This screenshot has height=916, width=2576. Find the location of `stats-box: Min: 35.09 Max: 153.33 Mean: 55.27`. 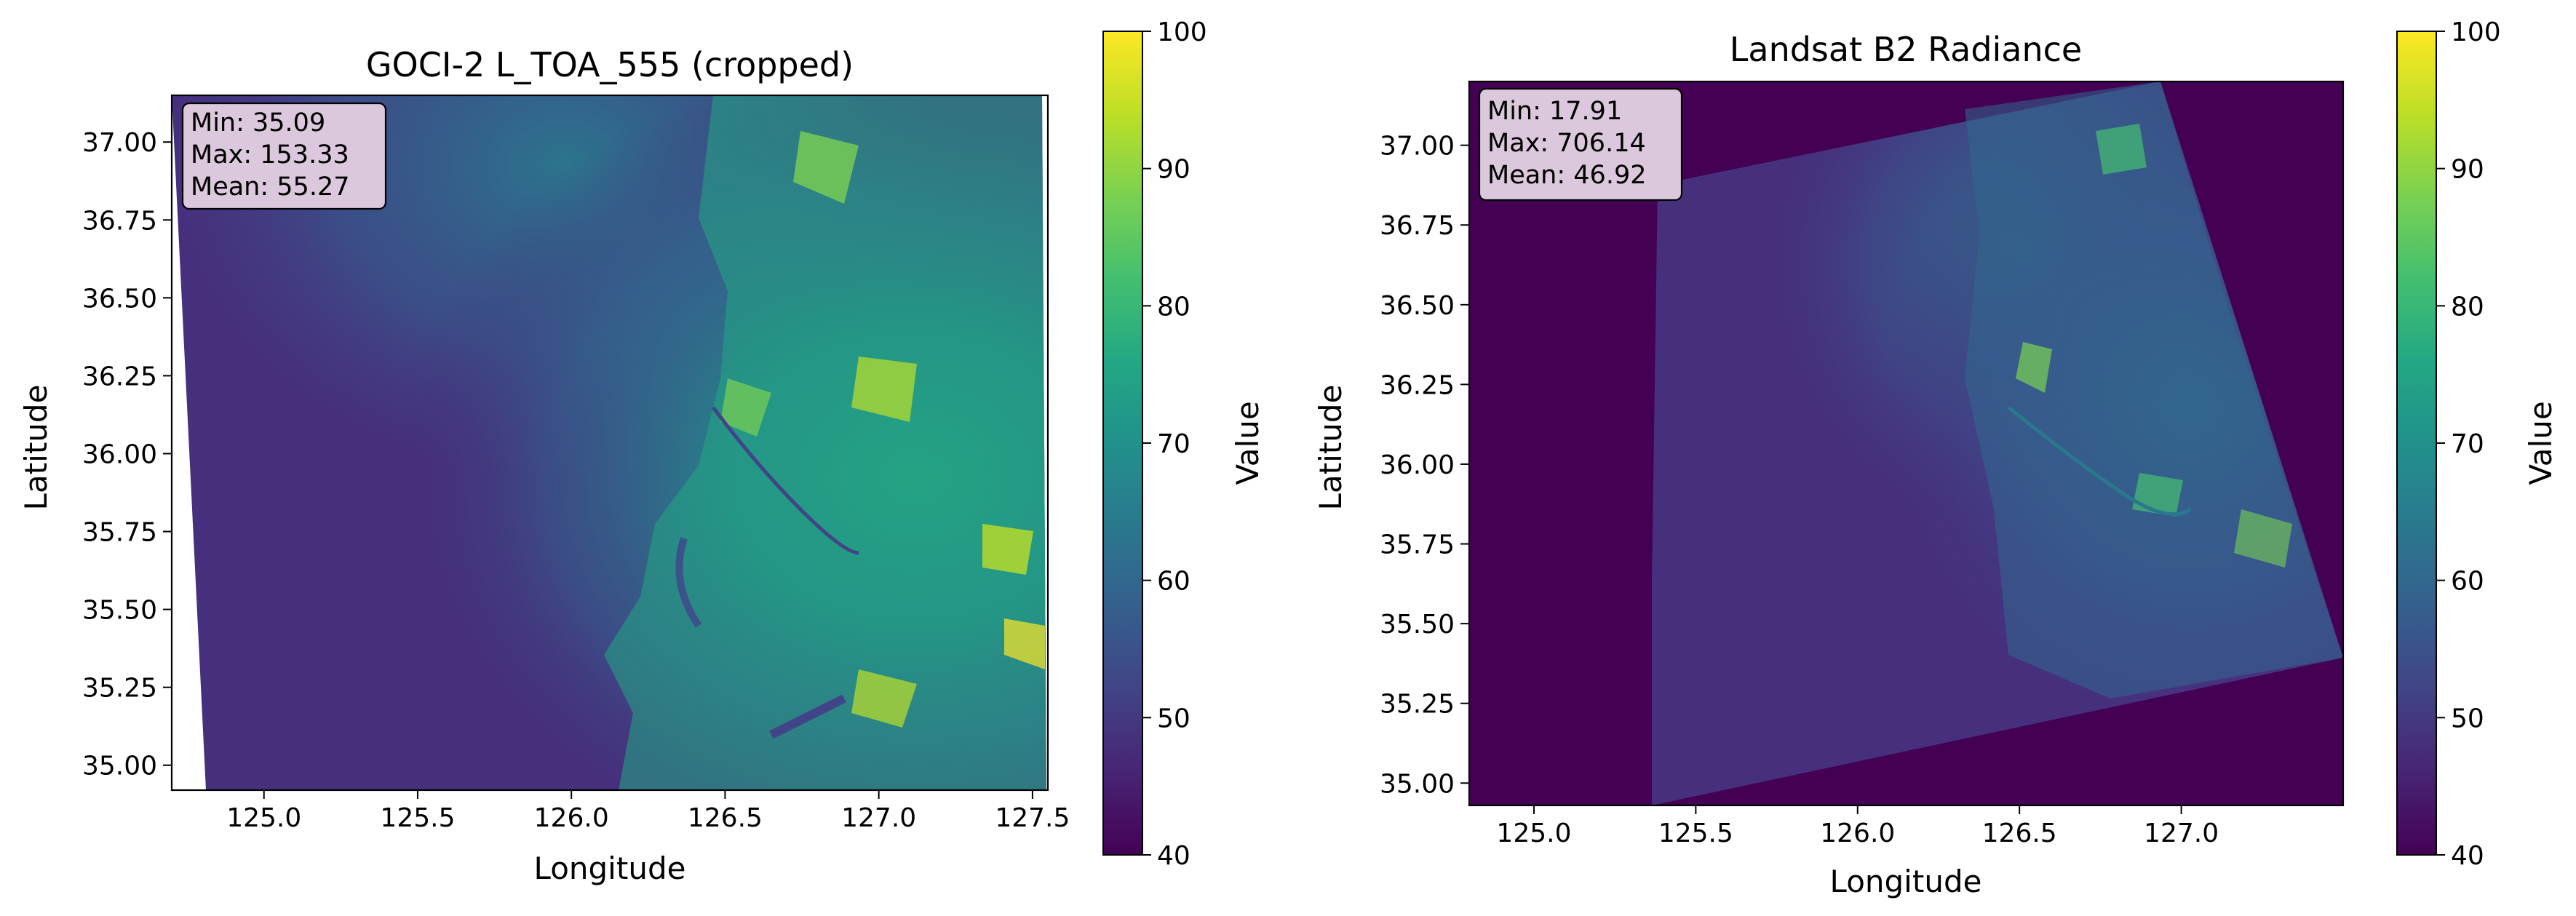

stats-box: Min: 35.09 Max: 153.33 Mean: 55.27 is located at coordinates (284, 156).